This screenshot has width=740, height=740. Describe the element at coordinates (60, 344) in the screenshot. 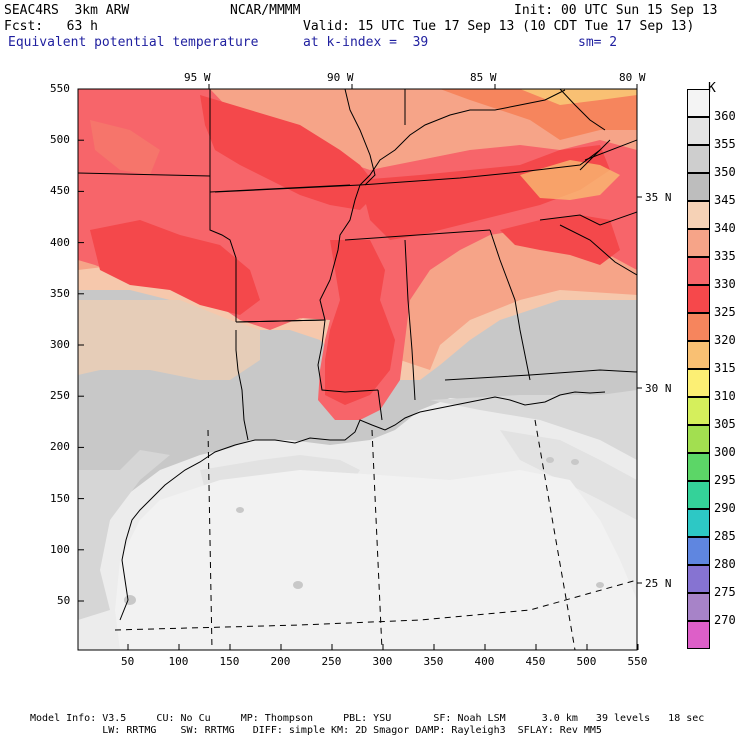

I see `y-tick-label: 300` at that location.